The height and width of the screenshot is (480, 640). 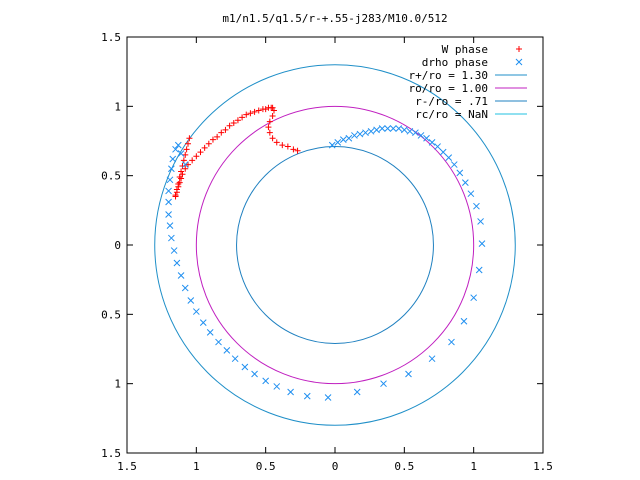 What do you see at coordinates (236, 152) in the screenshot?
I see `w-phase-series` at bounding box center [236, 152].